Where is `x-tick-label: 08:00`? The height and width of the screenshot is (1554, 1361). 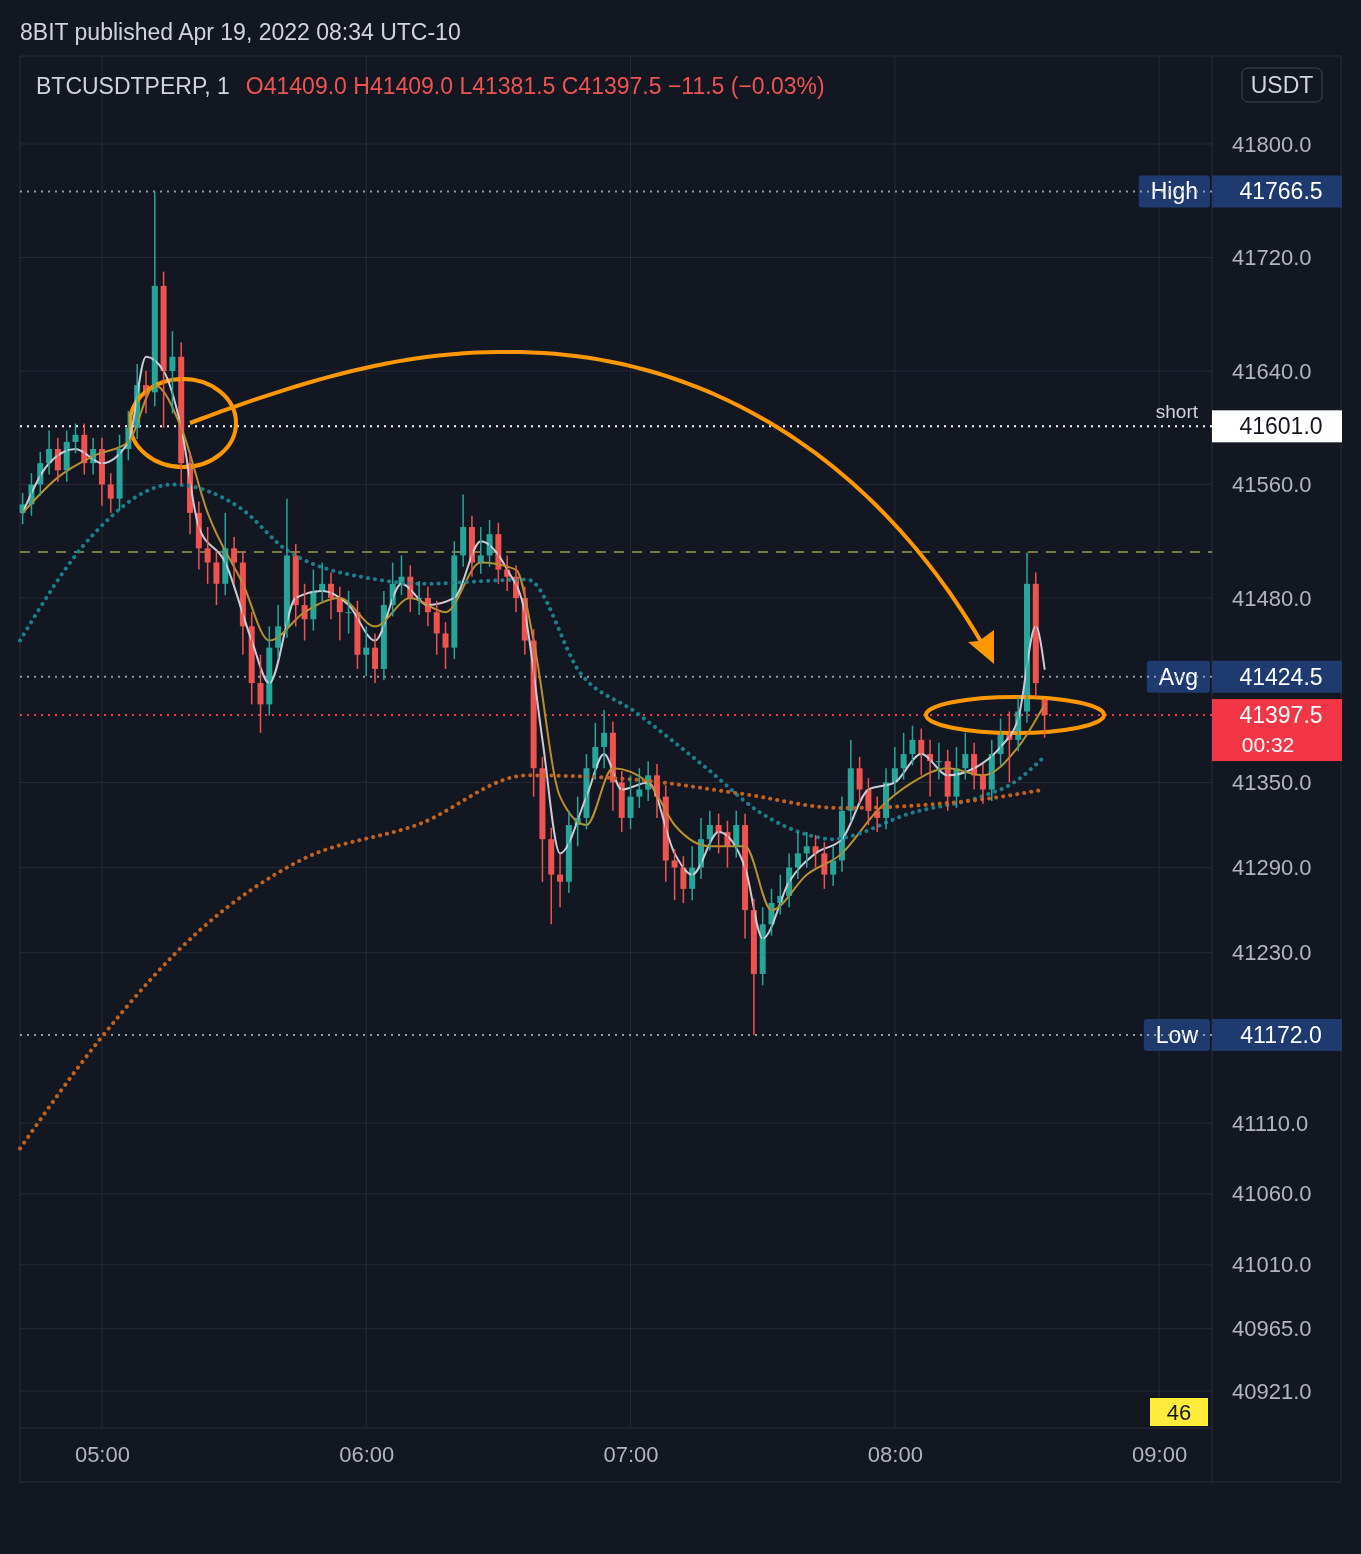 x-tick-label: 08:00 is located at coordinates (895, 1454).